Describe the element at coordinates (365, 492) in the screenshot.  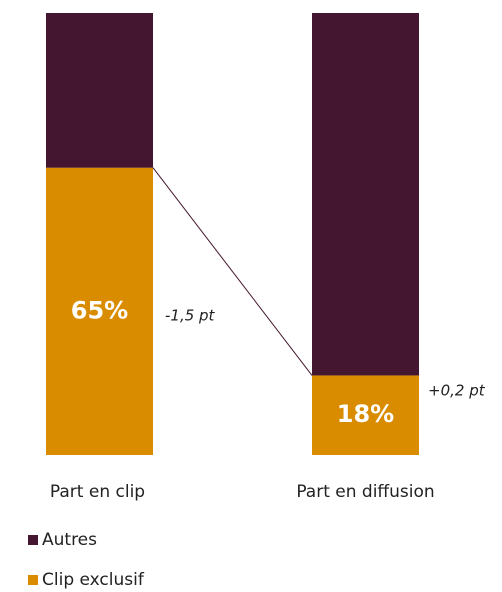
I see `x-tick-label: Part en diffusion` at that location.